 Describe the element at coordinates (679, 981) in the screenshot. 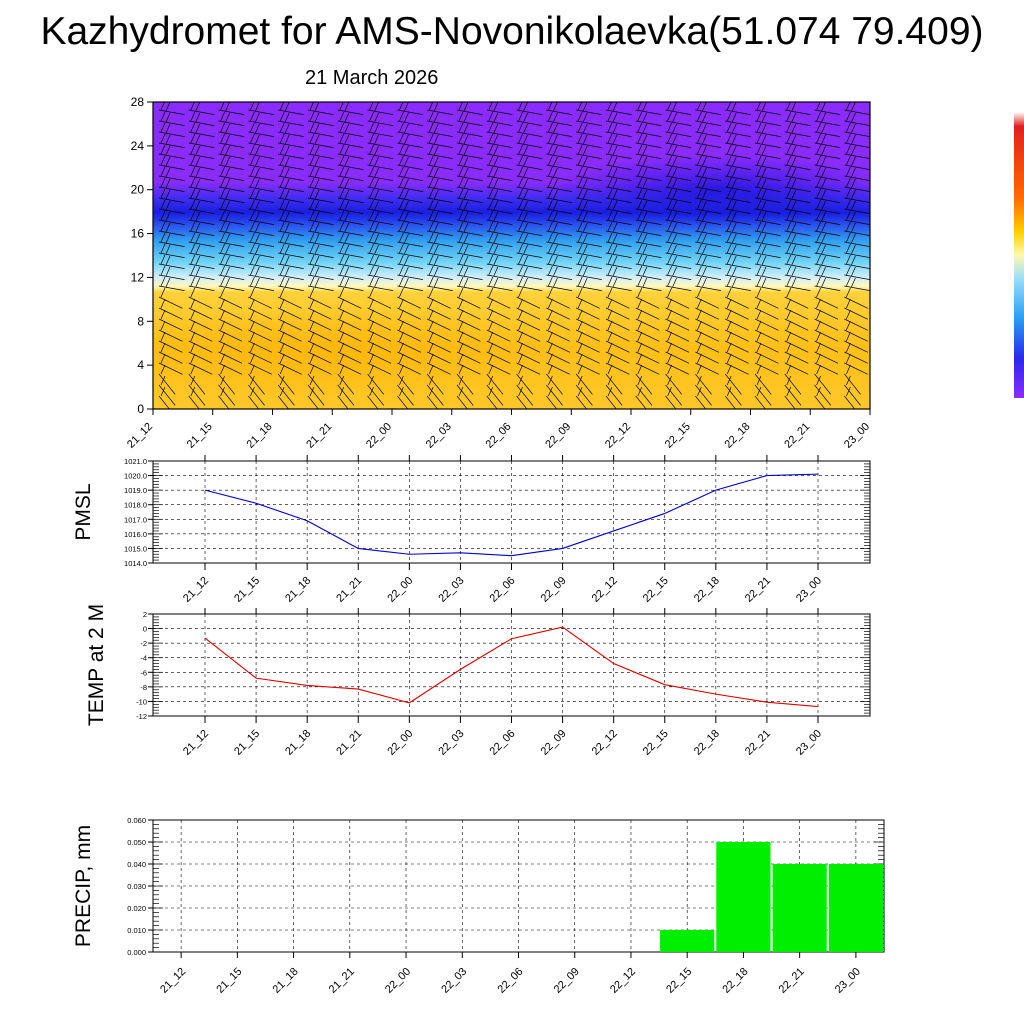

I see `x-tick-label: 22_15` at that location.